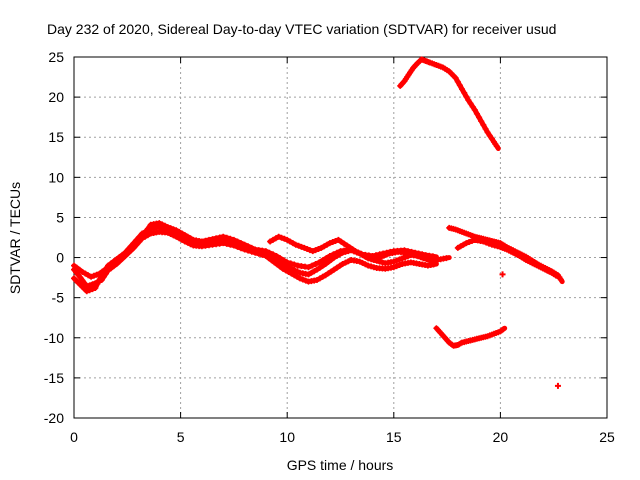 This screenshot has height=480, width=640. I want to click on y-tick-label: 0, so click(60, 258).